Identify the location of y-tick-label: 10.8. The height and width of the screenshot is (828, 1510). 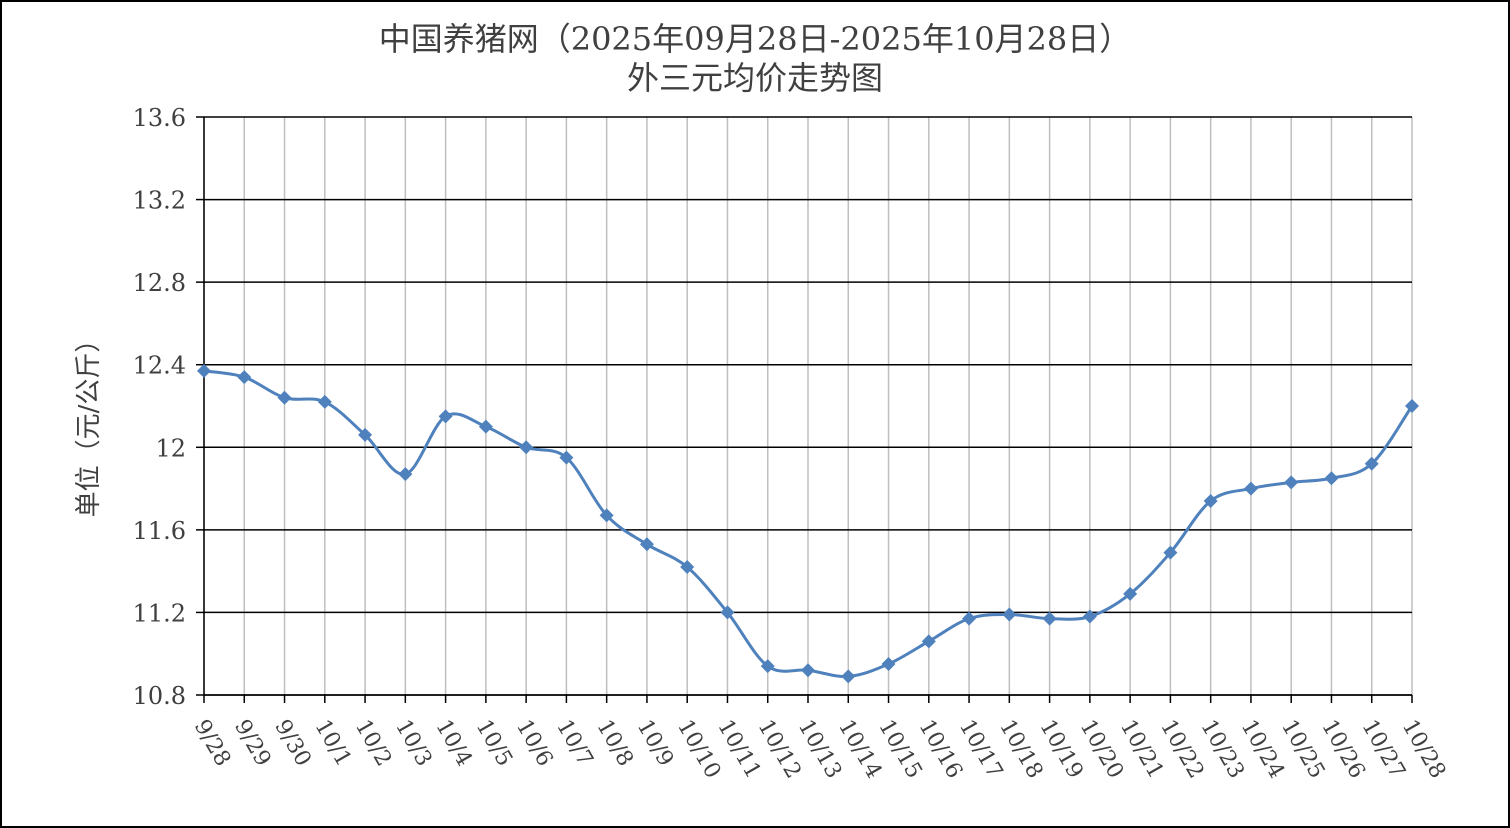
(159, 696).